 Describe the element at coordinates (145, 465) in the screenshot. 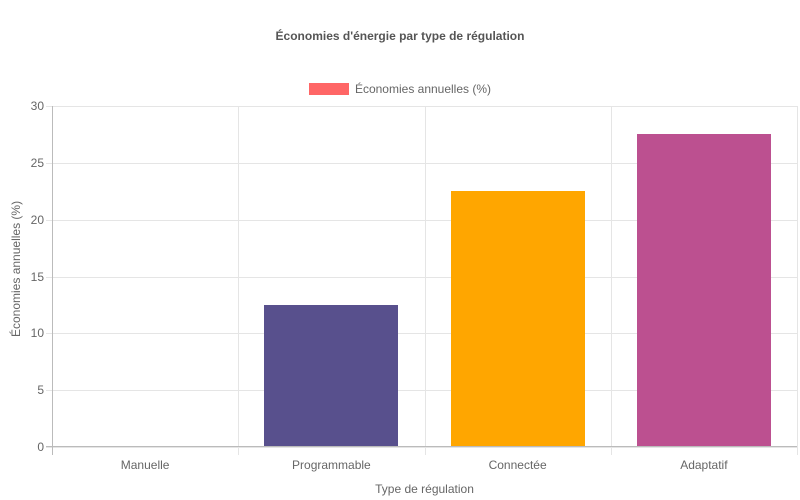

I see `x-tick-label: Manuelle` at that location.